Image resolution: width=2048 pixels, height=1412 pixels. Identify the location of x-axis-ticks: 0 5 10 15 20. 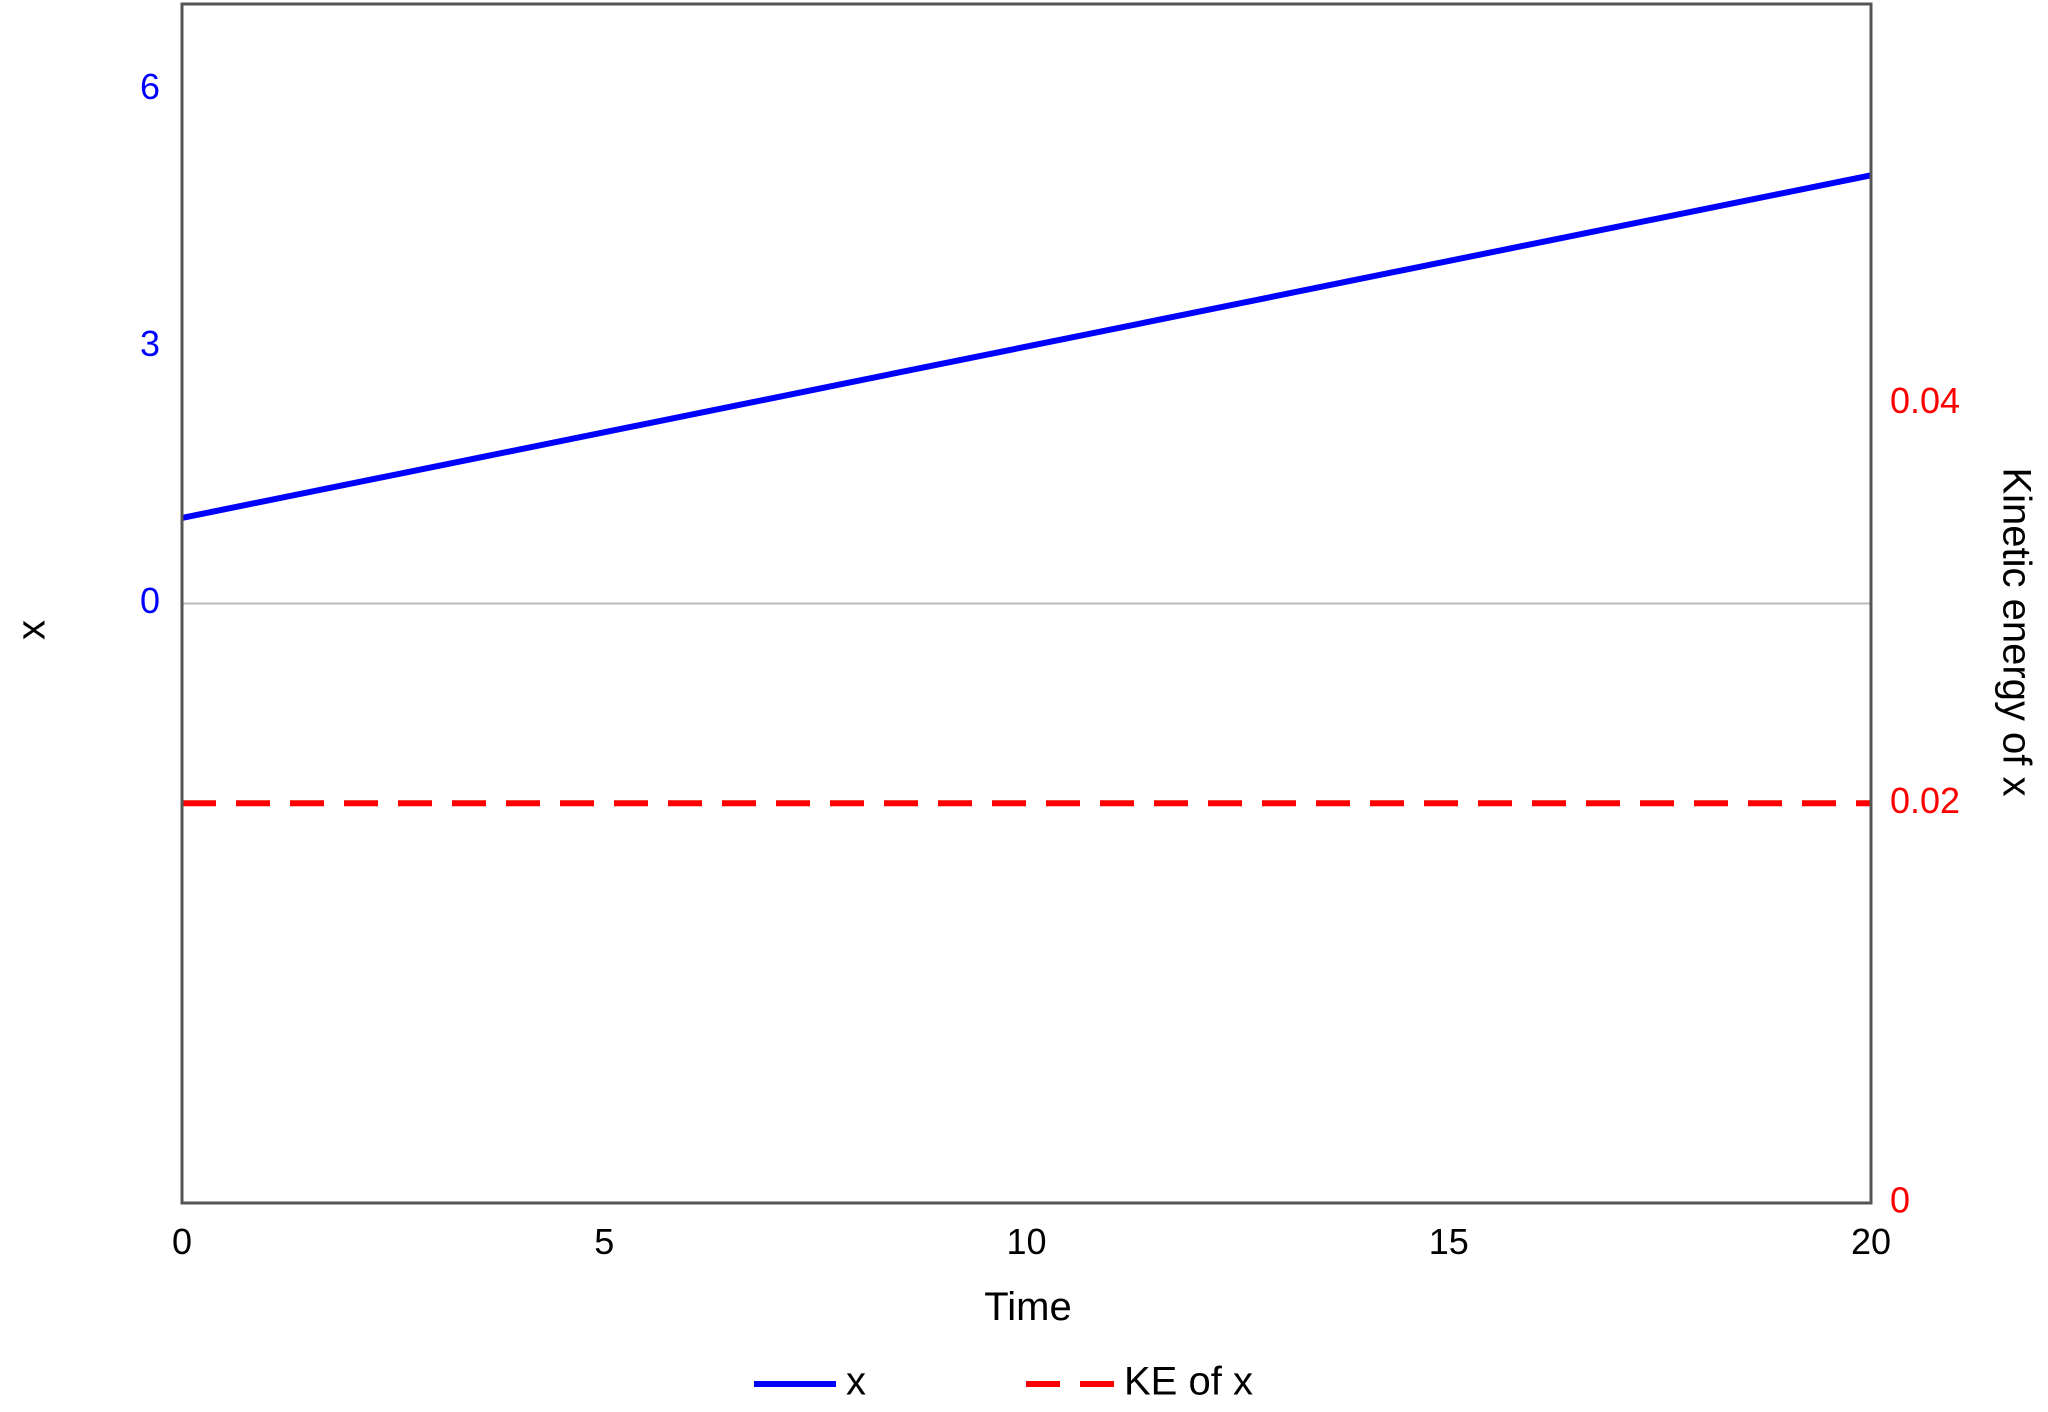
(1031, 1241).